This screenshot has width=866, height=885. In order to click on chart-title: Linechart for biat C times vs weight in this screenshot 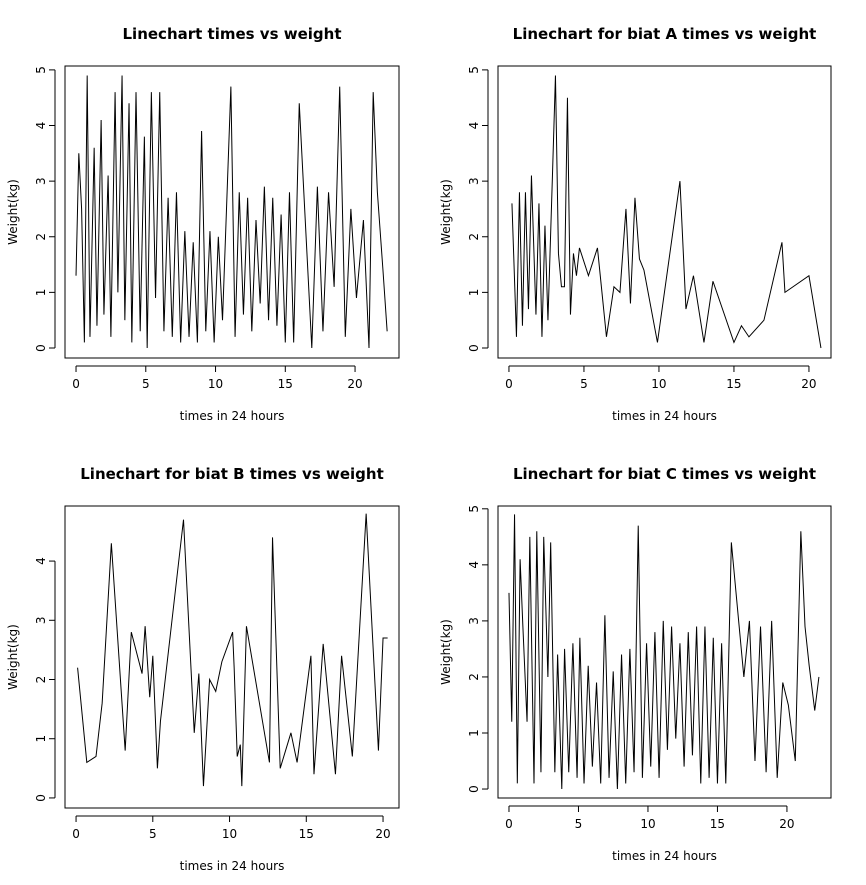, I will do `click(664, 474)`.